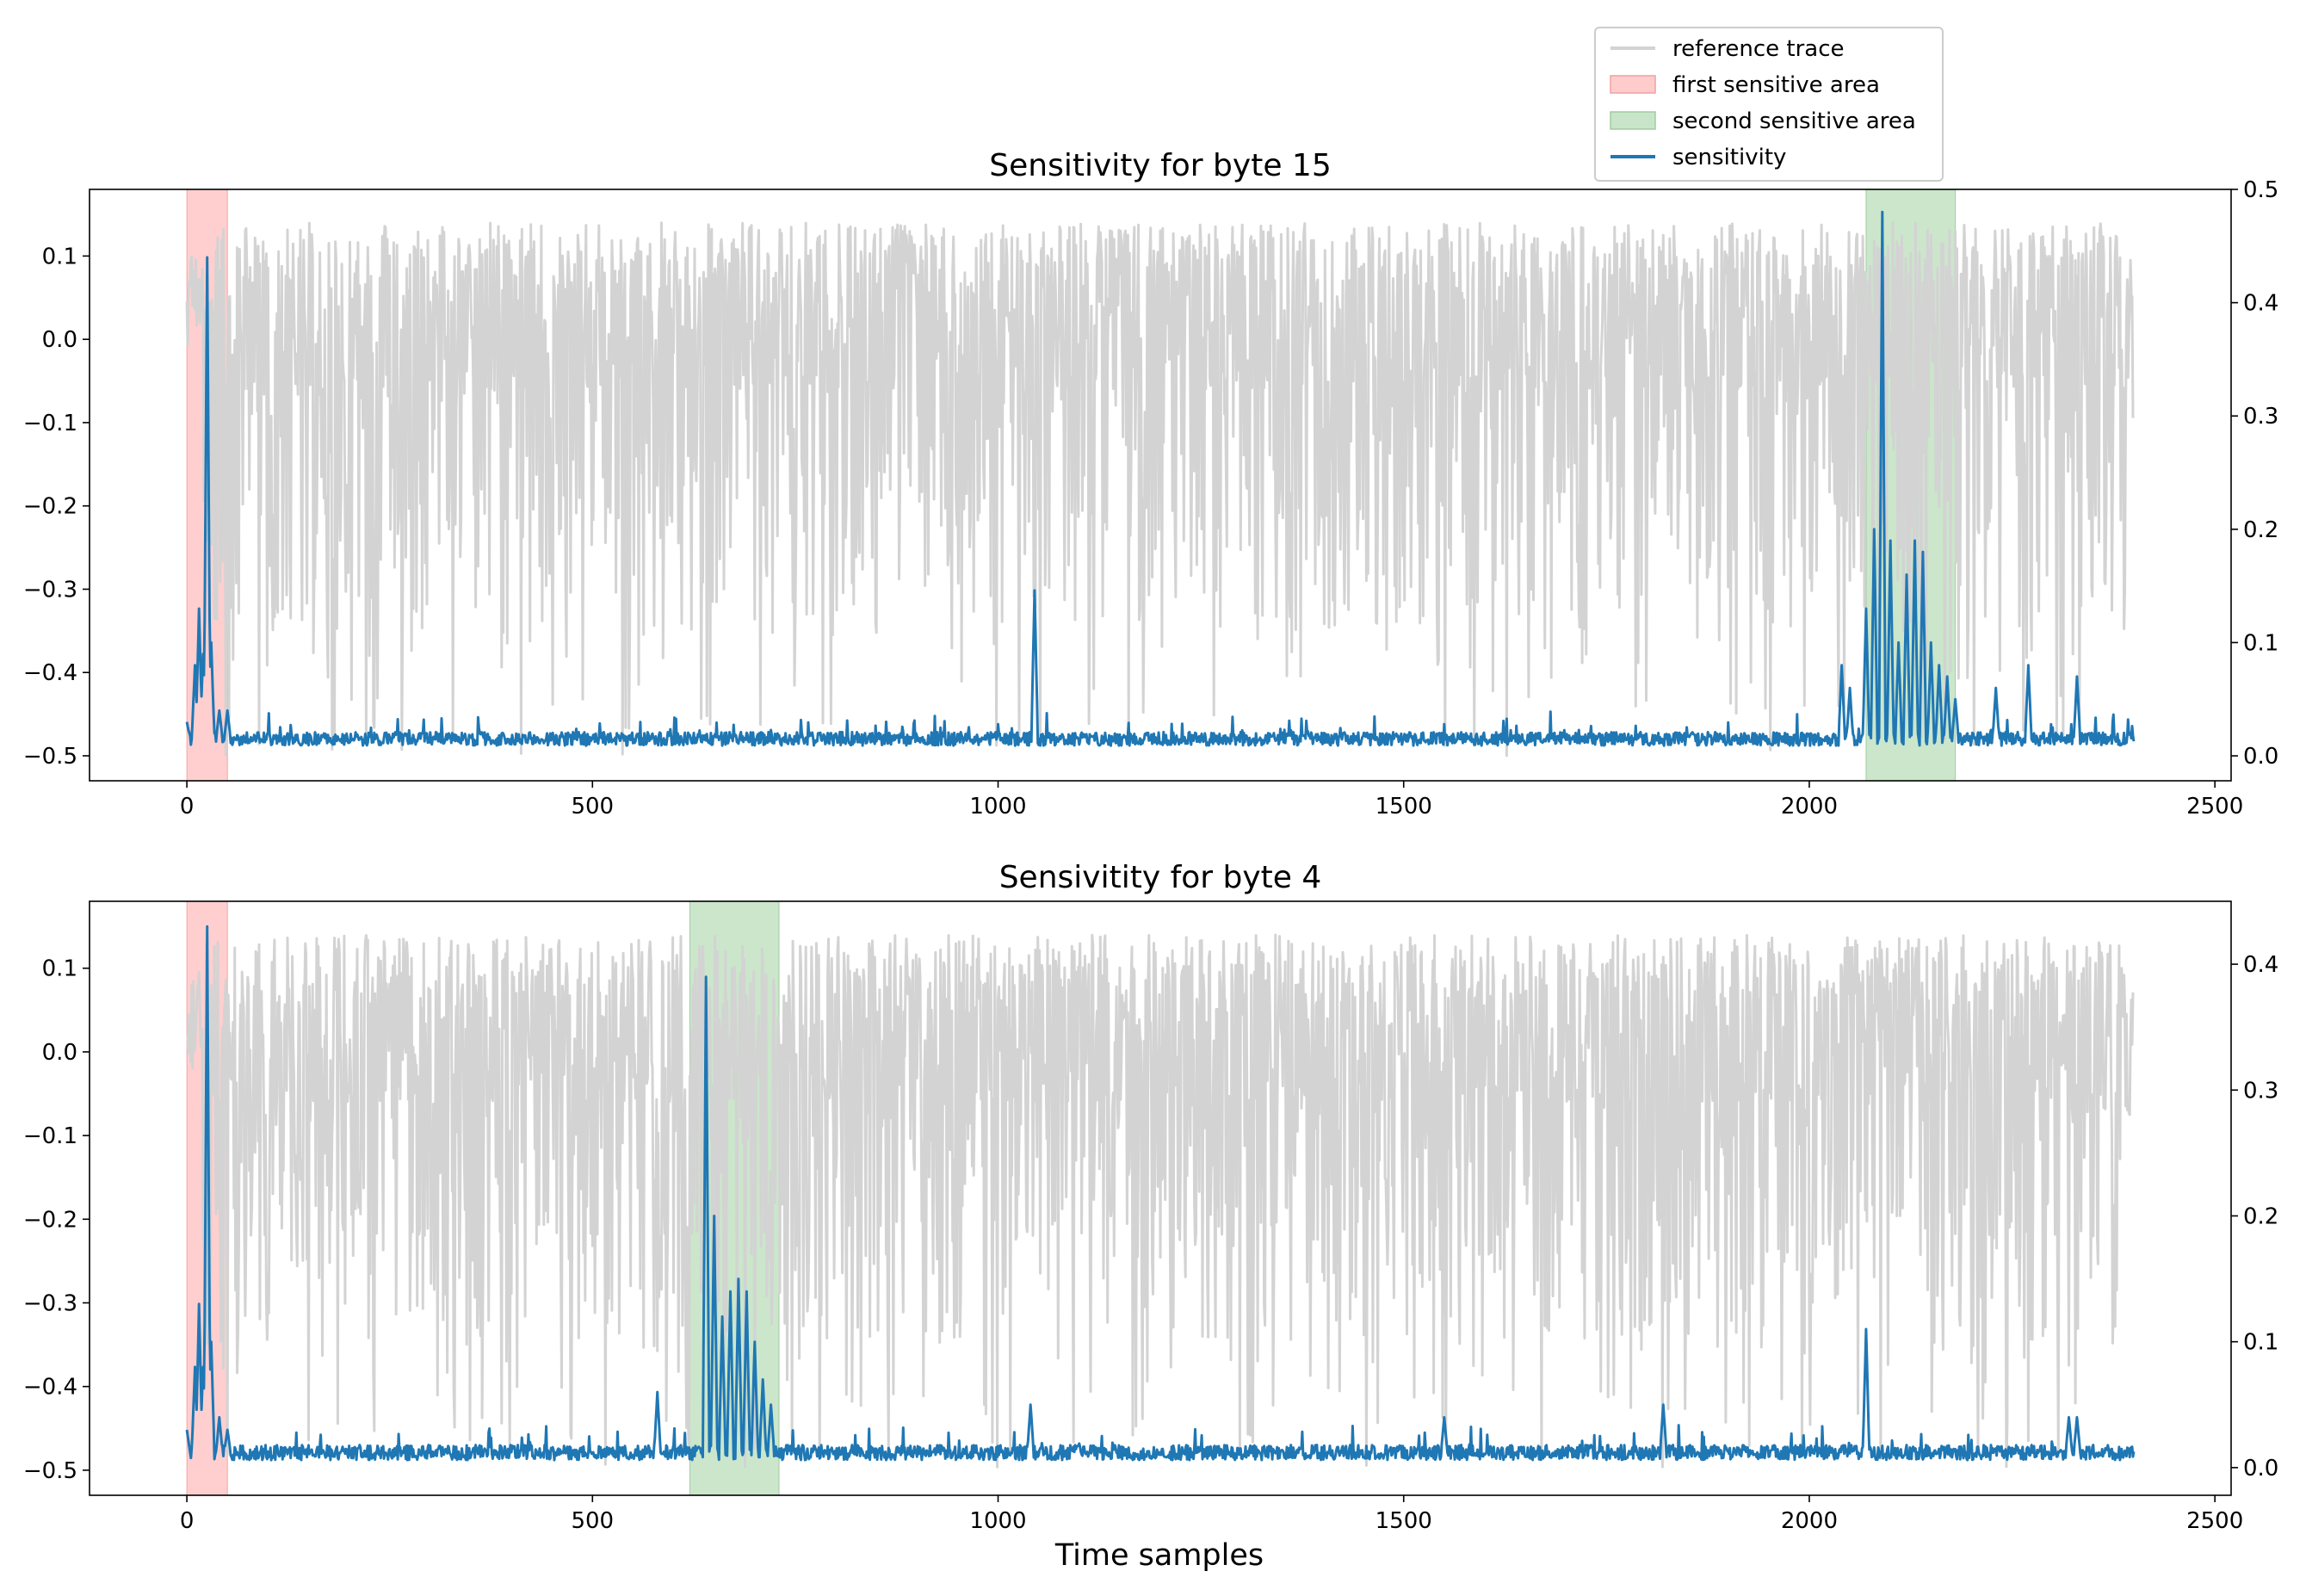  Describe the element at coordinates (1776, 85) in the screenshot. I see `legend-label: first sensitive area` at that location.